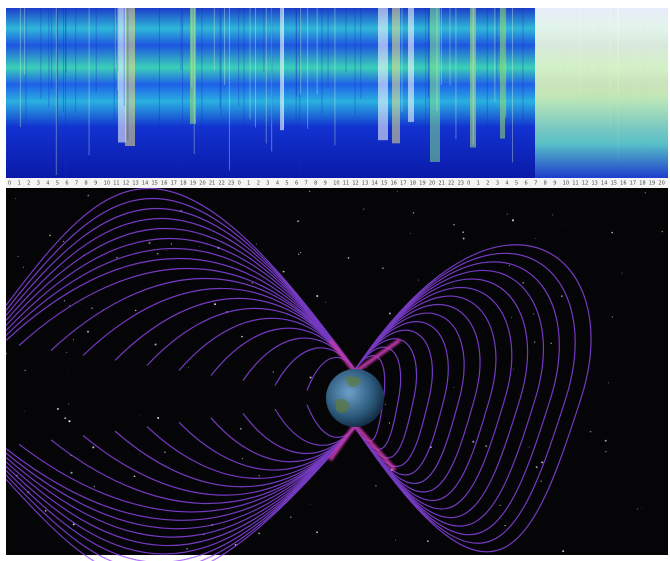 The image size is (670, 561). Describe the element at coordinates (86, 184) in the screenshot. I see `hour-label: 8` at that location.